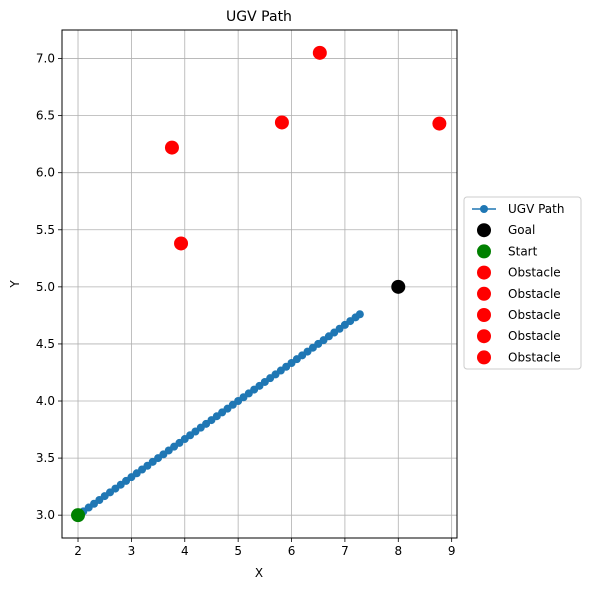 This screenshot has height=590, width=589. I want to click on x-tick-label: 9, so click(452, 551).